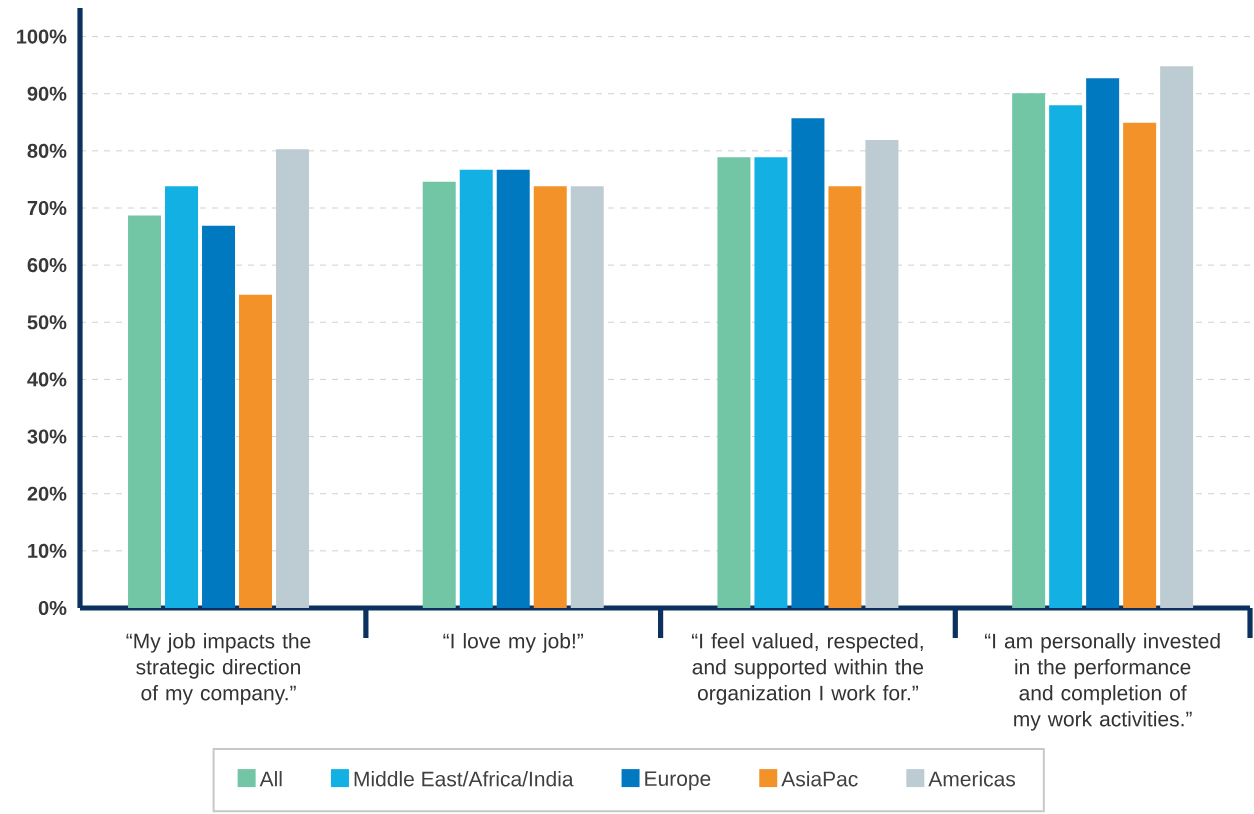 Image resolution: width=1254 pixels, height=814 pixels. What do you see at coordinates (52, 608) in the screenshot?
I see `y-tick-label: 0%` at bounding box center [52, 608].